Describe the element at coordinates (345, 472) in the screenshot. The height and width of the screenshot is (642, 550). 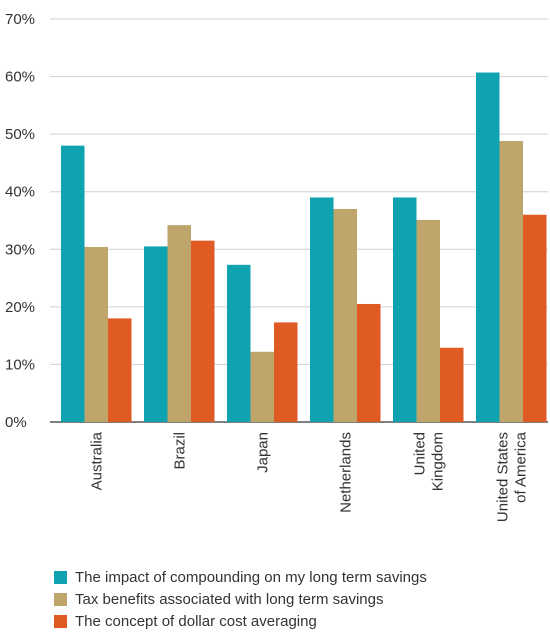
I see `category-label: Netherlands` at that location.